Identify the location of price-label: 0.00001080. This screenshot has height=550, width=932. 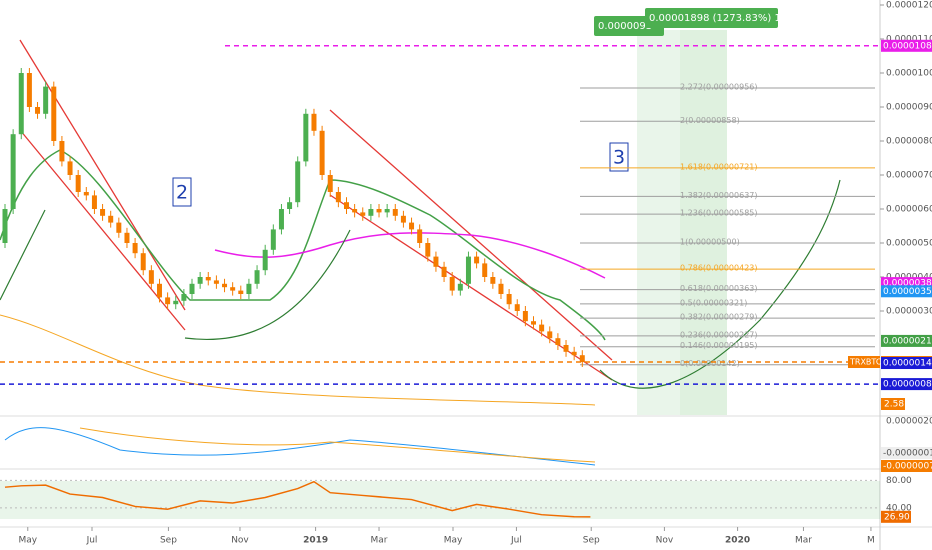
(907, 46).